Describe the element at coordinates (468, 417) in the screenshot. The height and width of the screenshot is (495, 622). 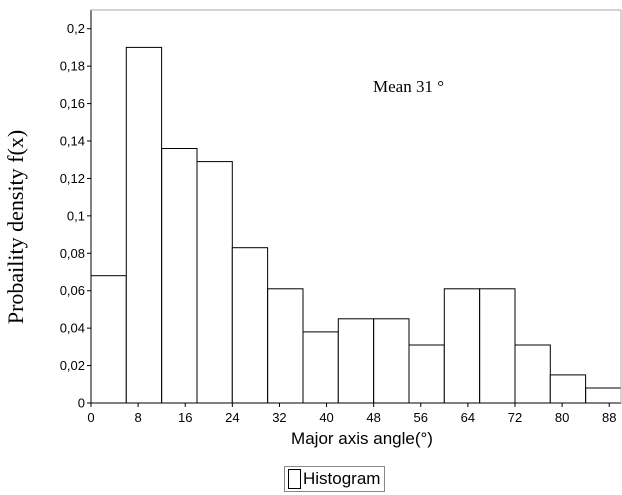
I see `x-tick-label: 64` at that location.